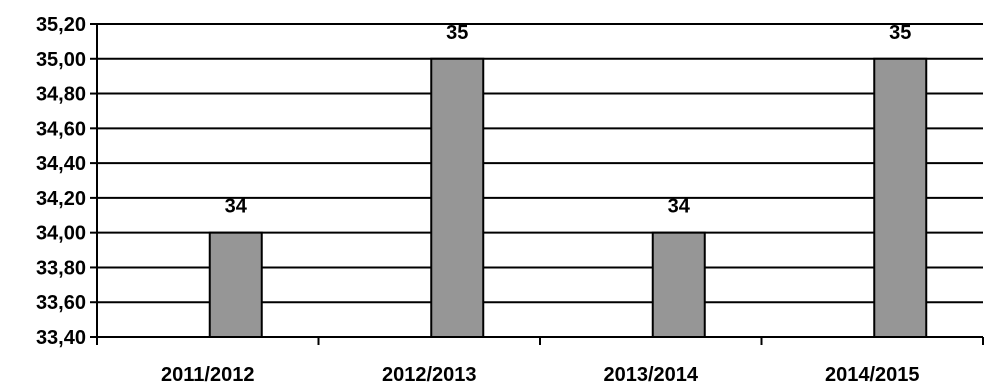 This screenshot has height=387, width=988. Describe the element at coordinates (61, 303) in the screenshot. I see `y-tick-label: 33,60` at that location.